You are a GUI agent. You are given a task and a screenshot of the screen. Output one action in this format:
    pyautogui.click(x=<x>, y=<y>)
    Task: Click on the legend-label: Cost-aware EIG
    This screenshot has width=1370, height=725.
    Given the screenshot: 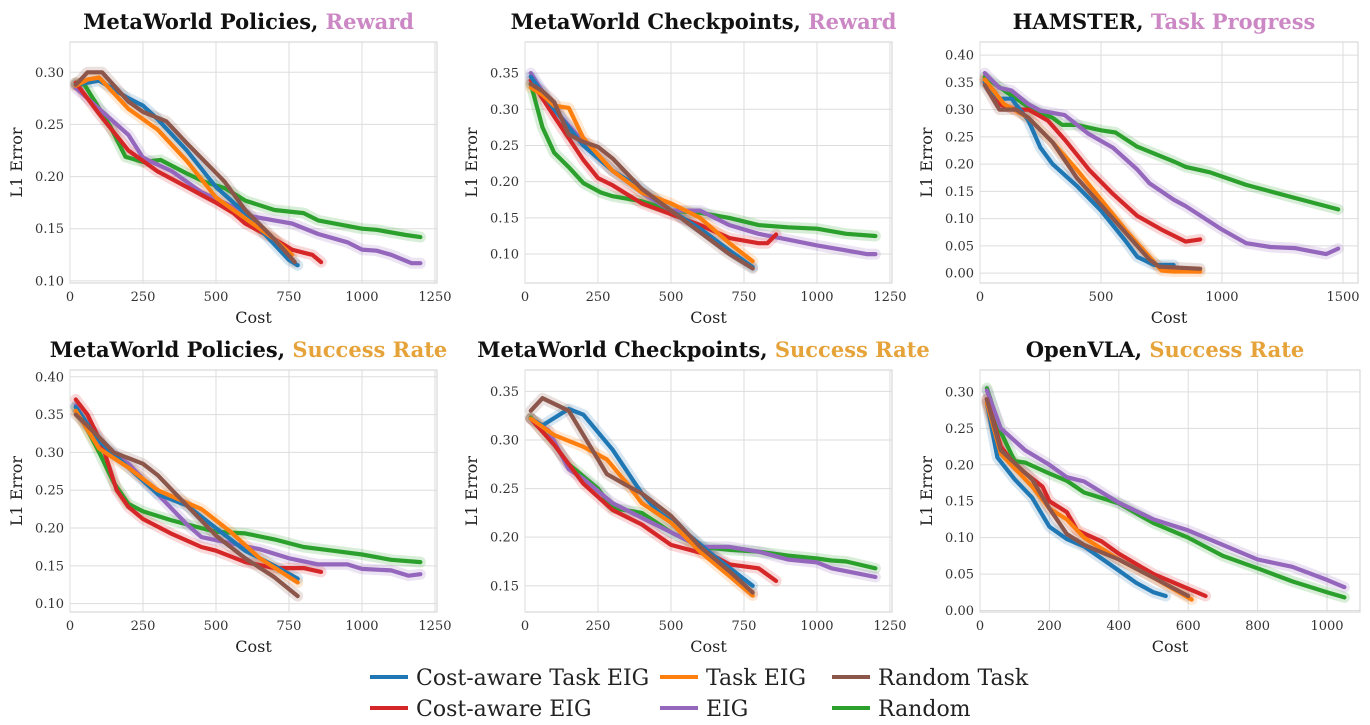 What is the action you would take?
    pyautogui.click(x=504, y=709)
    